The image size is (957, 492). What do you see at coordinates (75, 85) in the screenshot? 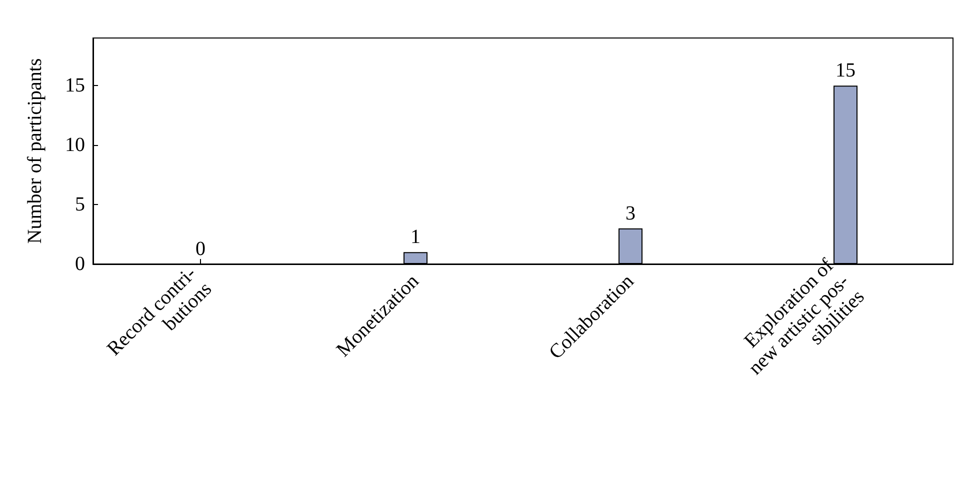
I see `y-tick-label: 15` at bounding box center [75, 85].